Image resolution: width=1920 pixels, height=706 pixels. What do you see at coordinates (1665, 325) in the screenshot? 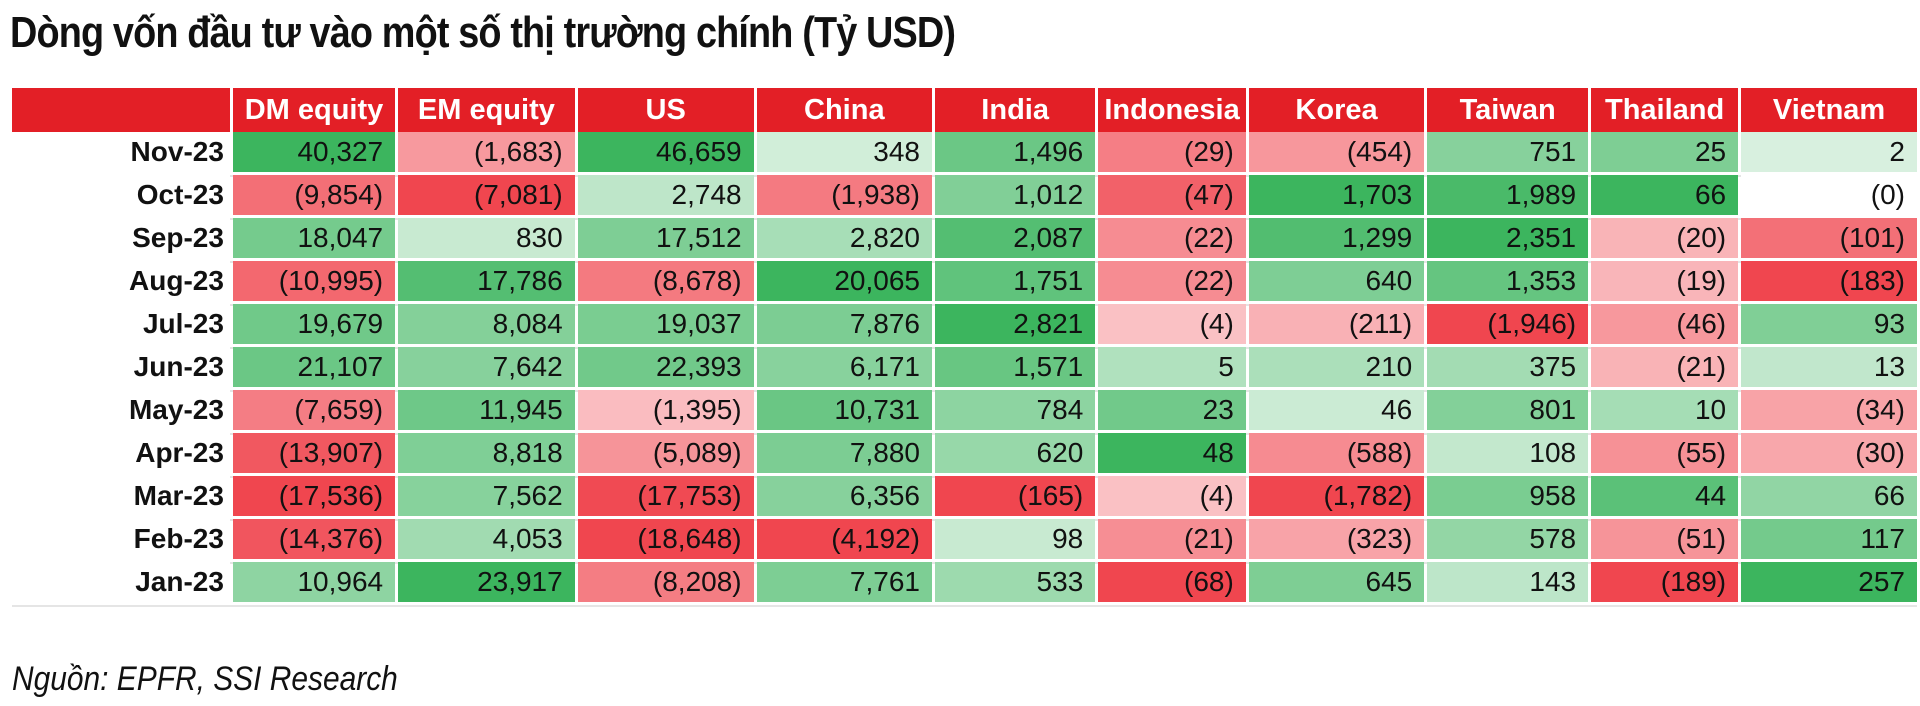
I see `value-cell: (46)` at bounding box center [1665, 325].